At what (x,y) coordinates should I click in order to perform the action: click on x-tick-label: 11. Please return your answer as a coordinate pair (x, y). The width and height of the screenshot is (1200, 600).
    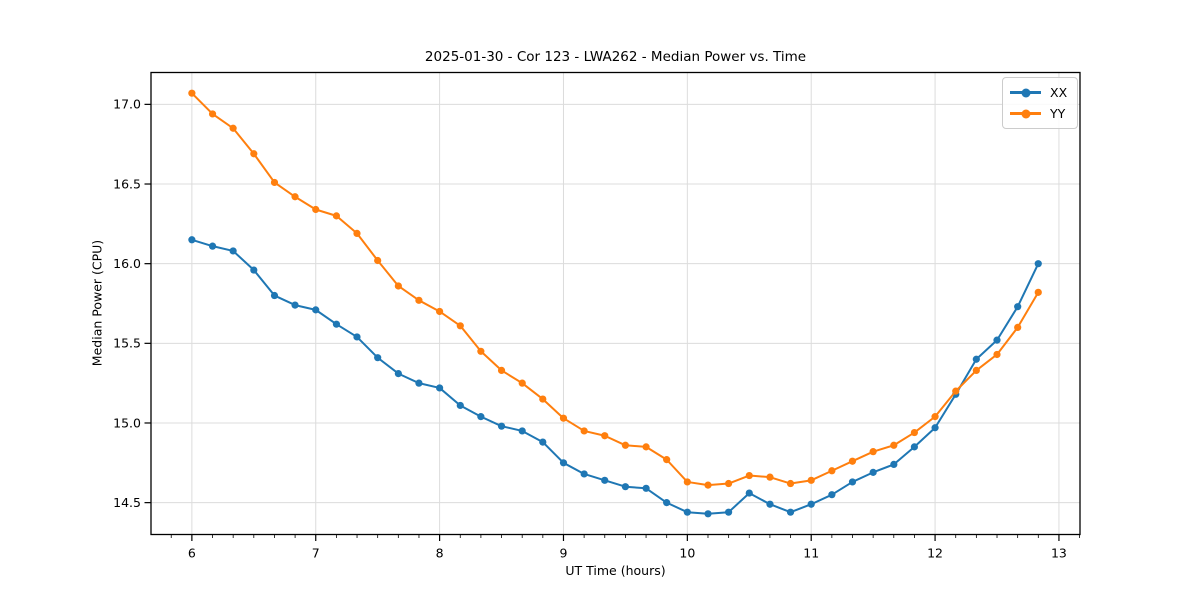
    Looking at the image, I should click on (811, 553).